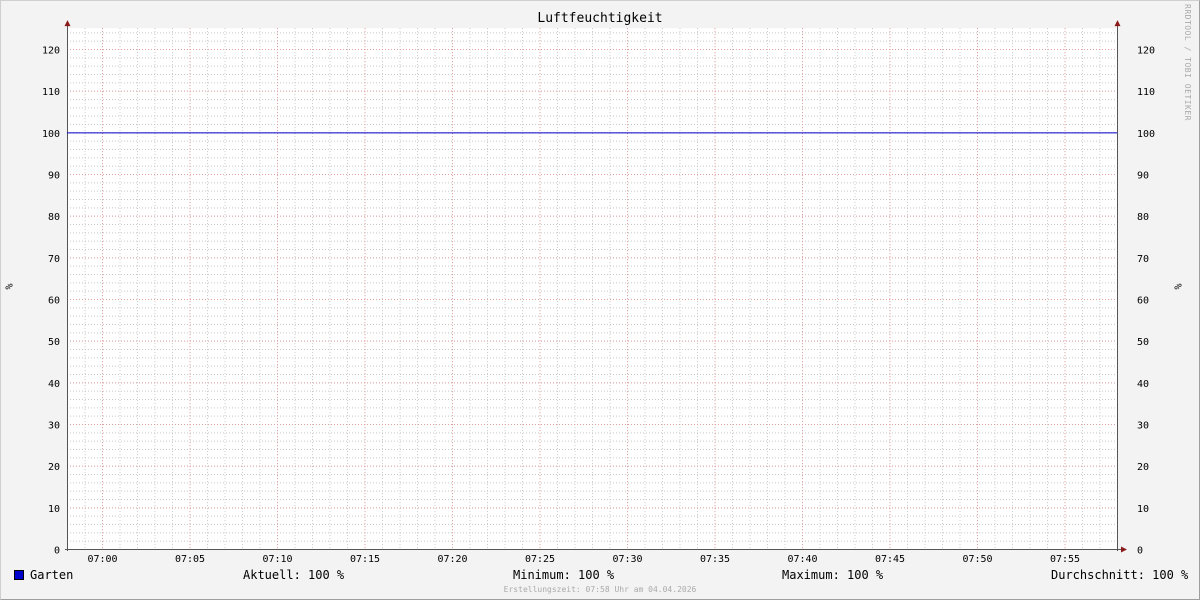 The height and width of the screenshot is (600, 1200). I want to click on x-tick-label: 07:50, so click(977, 559).